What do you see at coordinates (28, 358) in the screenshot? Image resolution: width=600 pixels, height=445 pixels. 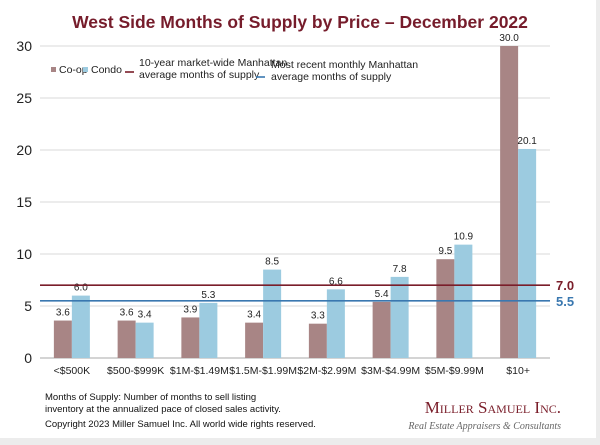 I see `y-tick-label: 0` at bounding box center [28, 358].